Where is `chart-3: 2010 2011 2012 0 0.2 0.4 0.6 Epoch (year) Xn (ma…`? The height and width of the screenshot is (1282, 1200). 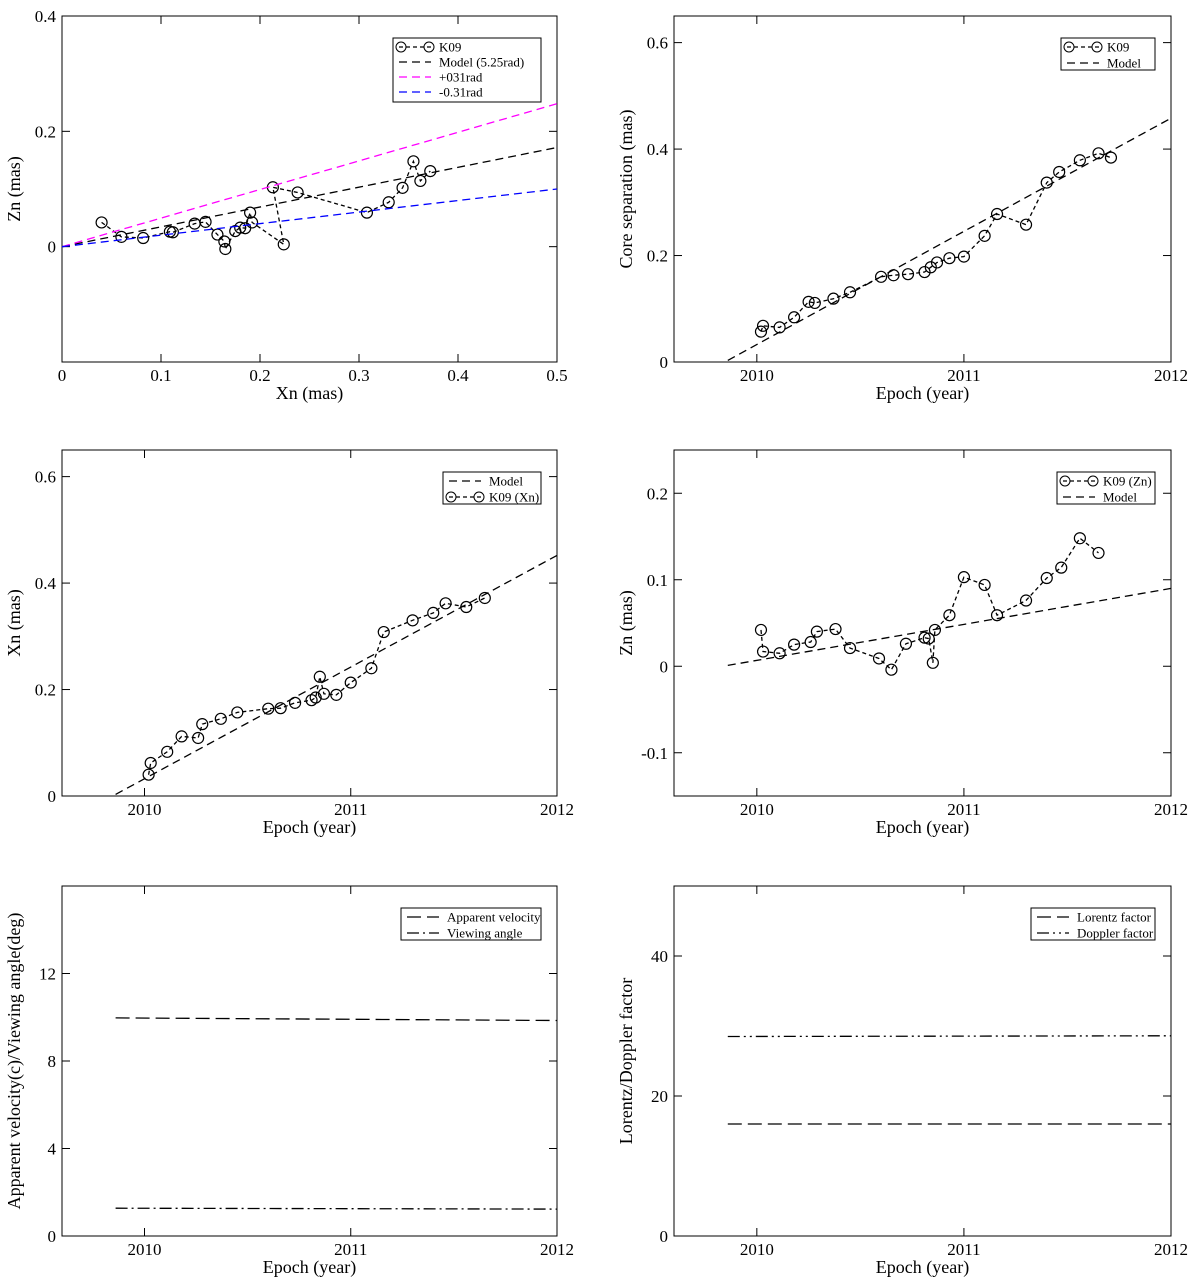 chart-3: 2010 2011 2012 0 0.2 0.4 0.6 Epoch (year) Xn (ma… is located at coordinates (289, 643).